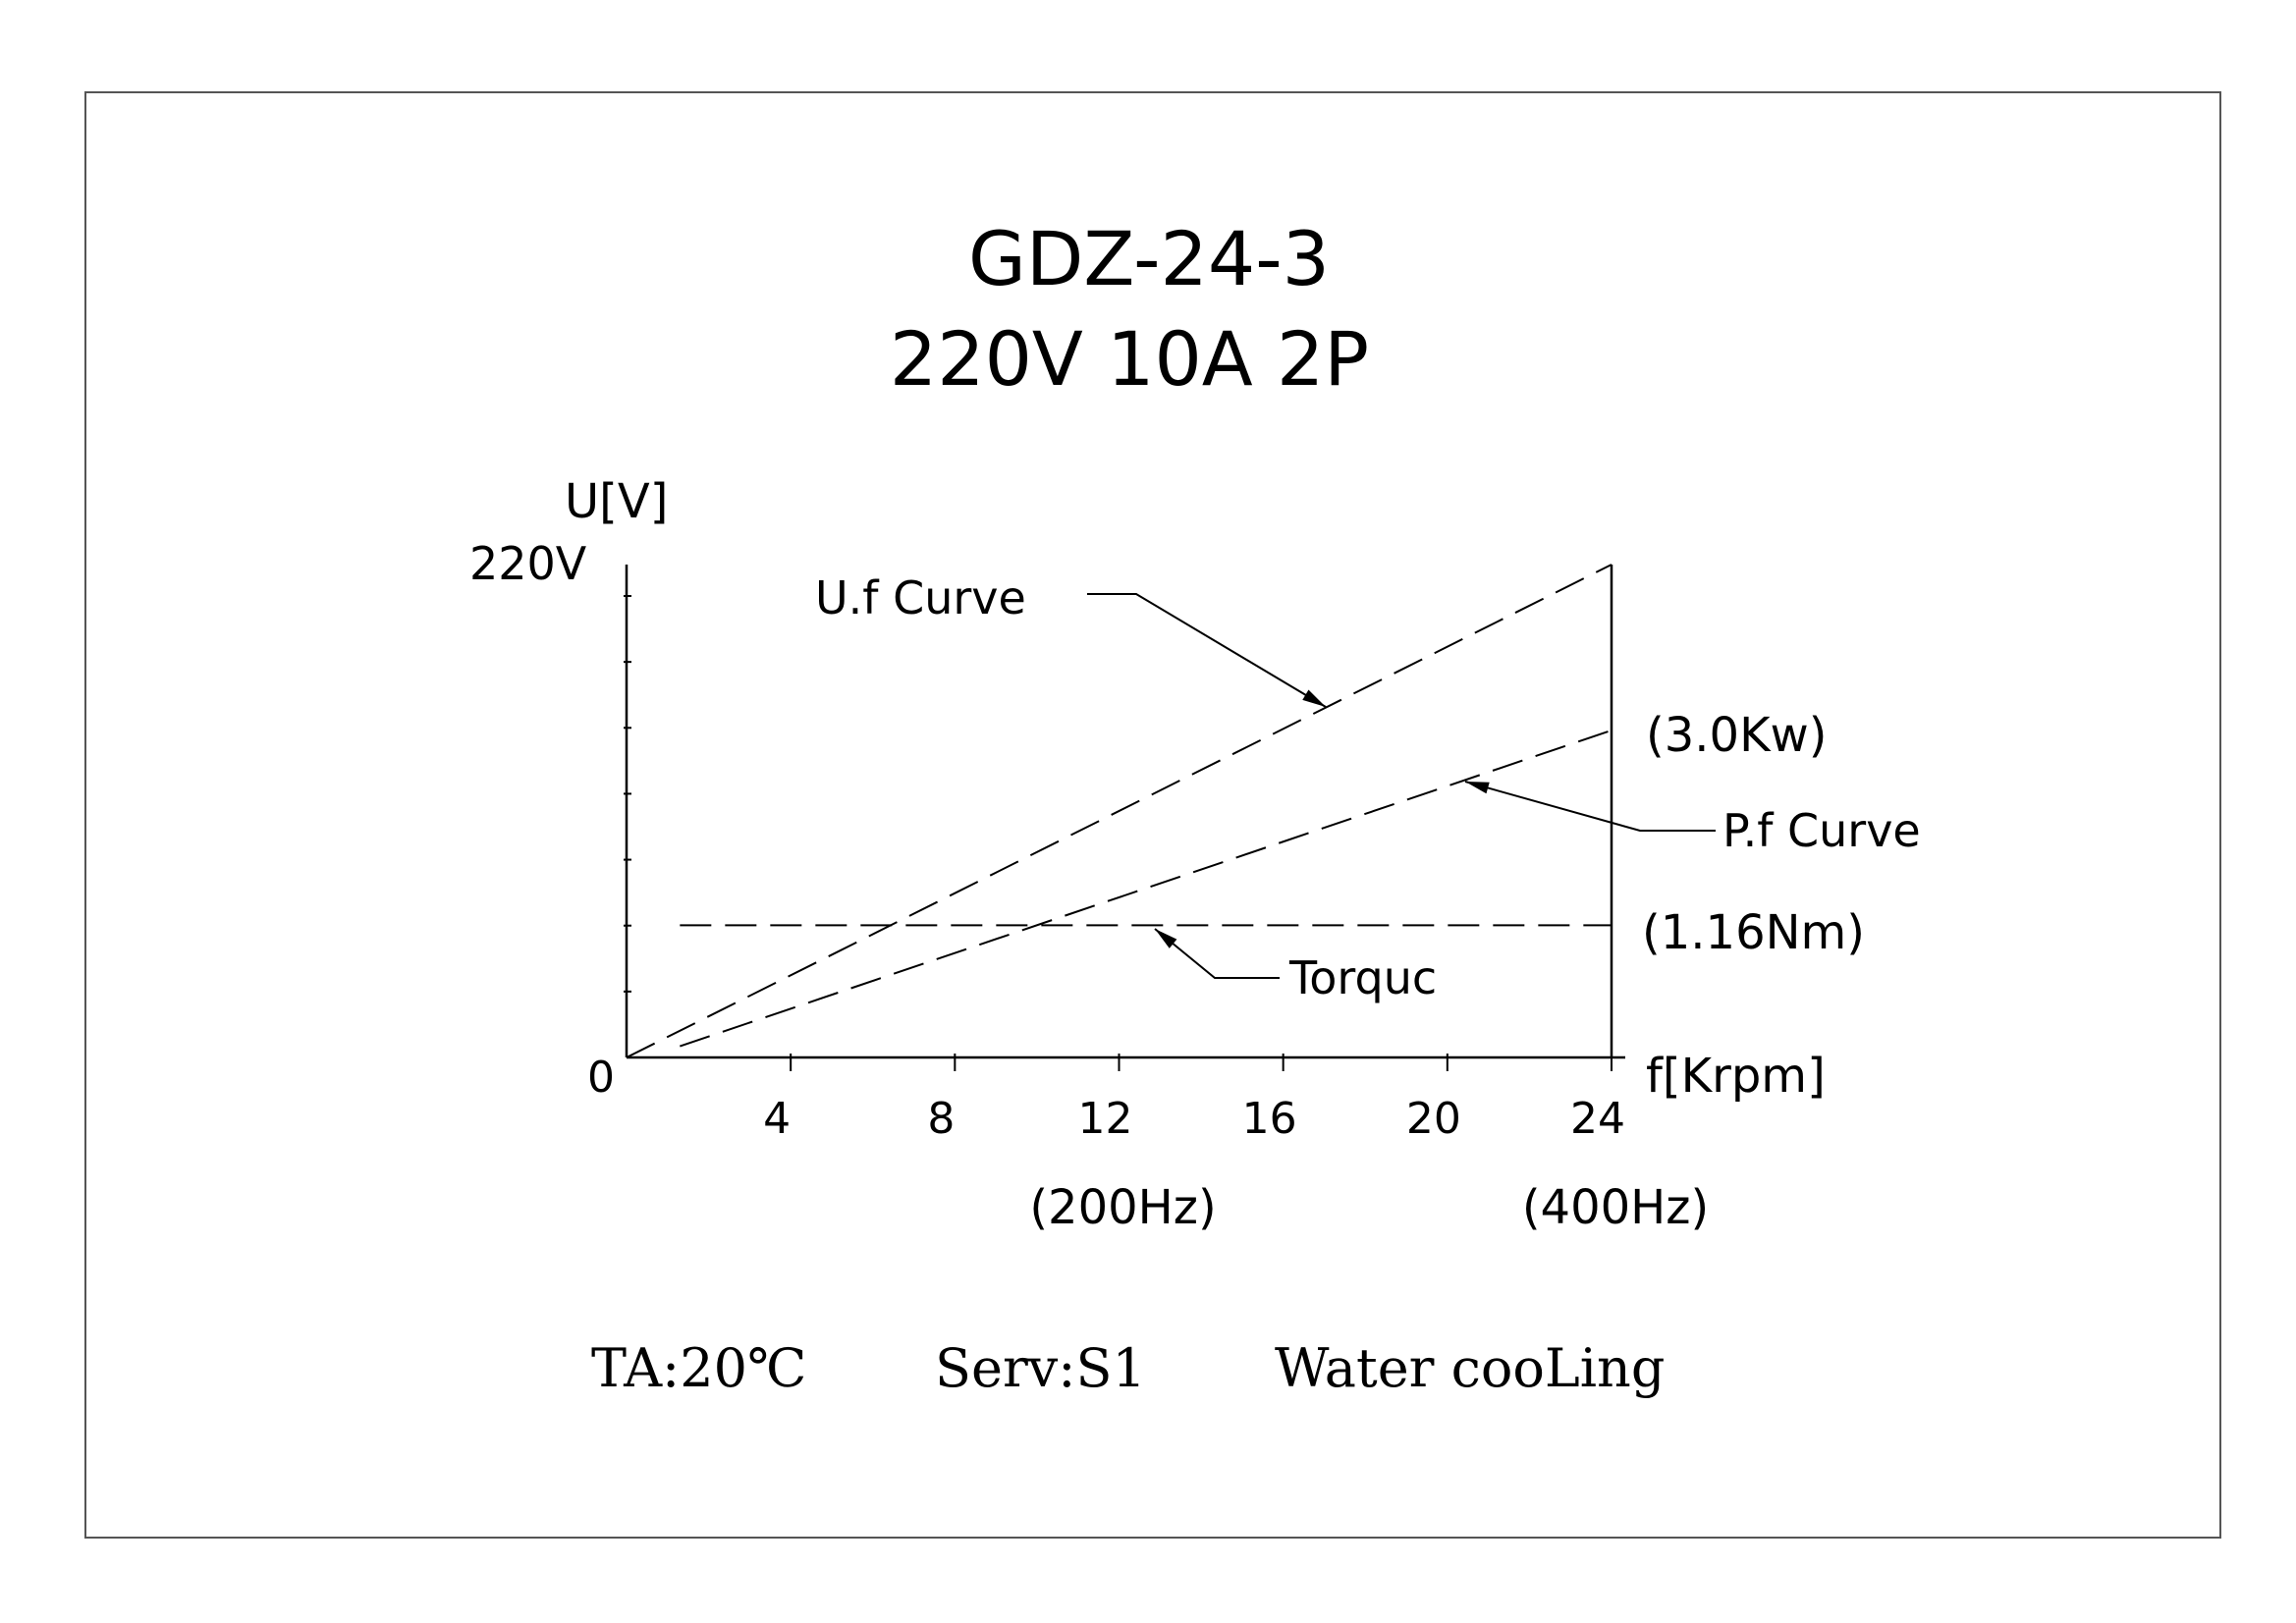 The image size is (2296, 1623). I want to click on torque-label: Torquc, so click(1362, 977).